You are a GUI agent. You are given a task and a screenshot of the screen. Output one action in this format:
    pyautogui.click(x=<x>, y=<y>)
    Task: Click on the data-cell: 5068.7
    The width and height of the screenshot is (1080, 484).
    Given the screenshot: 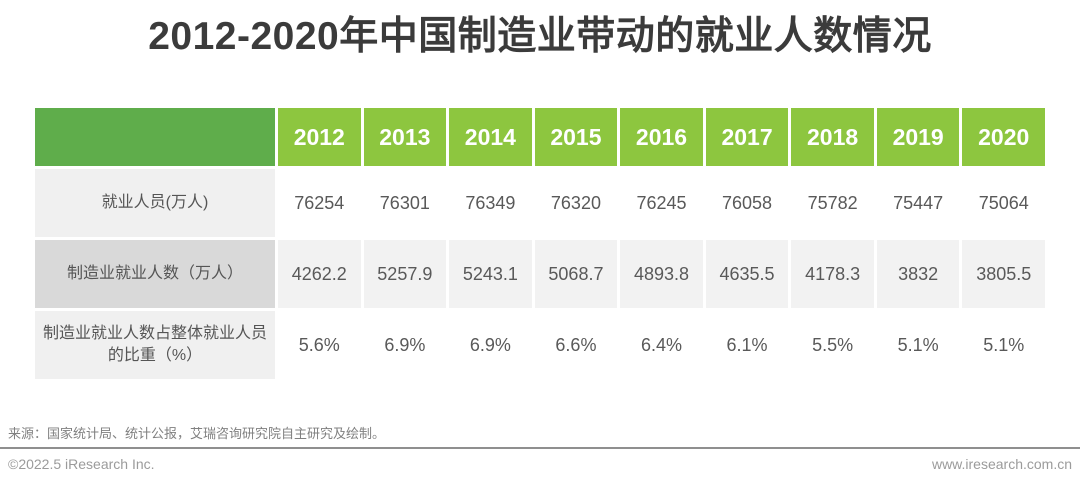 What is the action you would take?
    pyautogui.click(x=576, y=274)
    